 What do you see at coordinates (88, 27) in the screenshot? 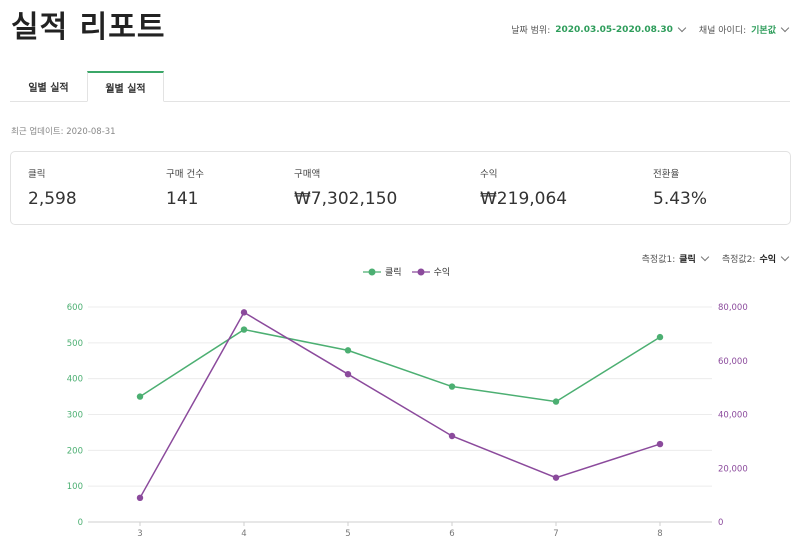
I see `page-title: 실적 리포트` at bounding box center [88, 27].